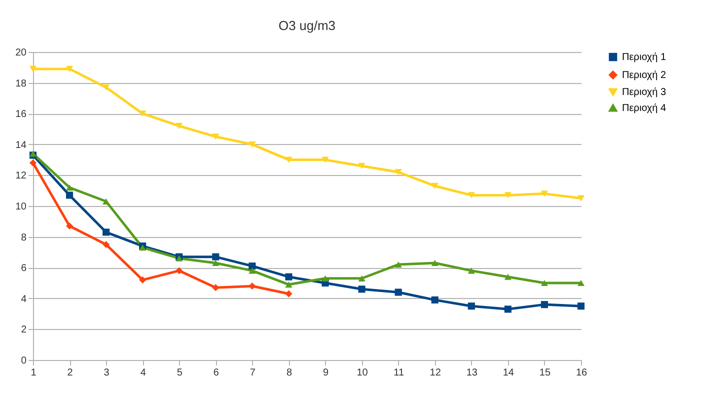 Image resolution: width=728 pixels, height=400 pixels. What do you see at coordinates (472, 373) in the screenshot?
I see `x-tick-label: 13` at bounding box center [472, 373].